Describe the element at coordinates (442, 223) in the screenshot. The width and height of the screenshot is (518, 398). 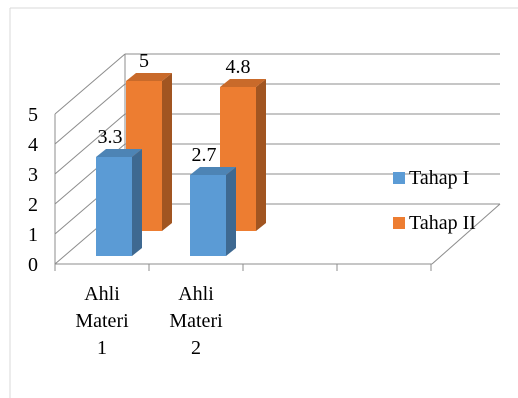
I see `legend-label: Tahap II` at that location.